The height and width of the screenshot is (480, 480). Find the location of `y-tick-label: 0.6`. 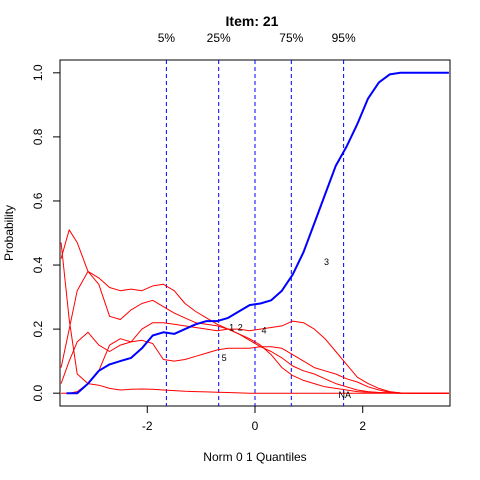

y-tick-label: 0.6 is located at coordinates (38, 200).